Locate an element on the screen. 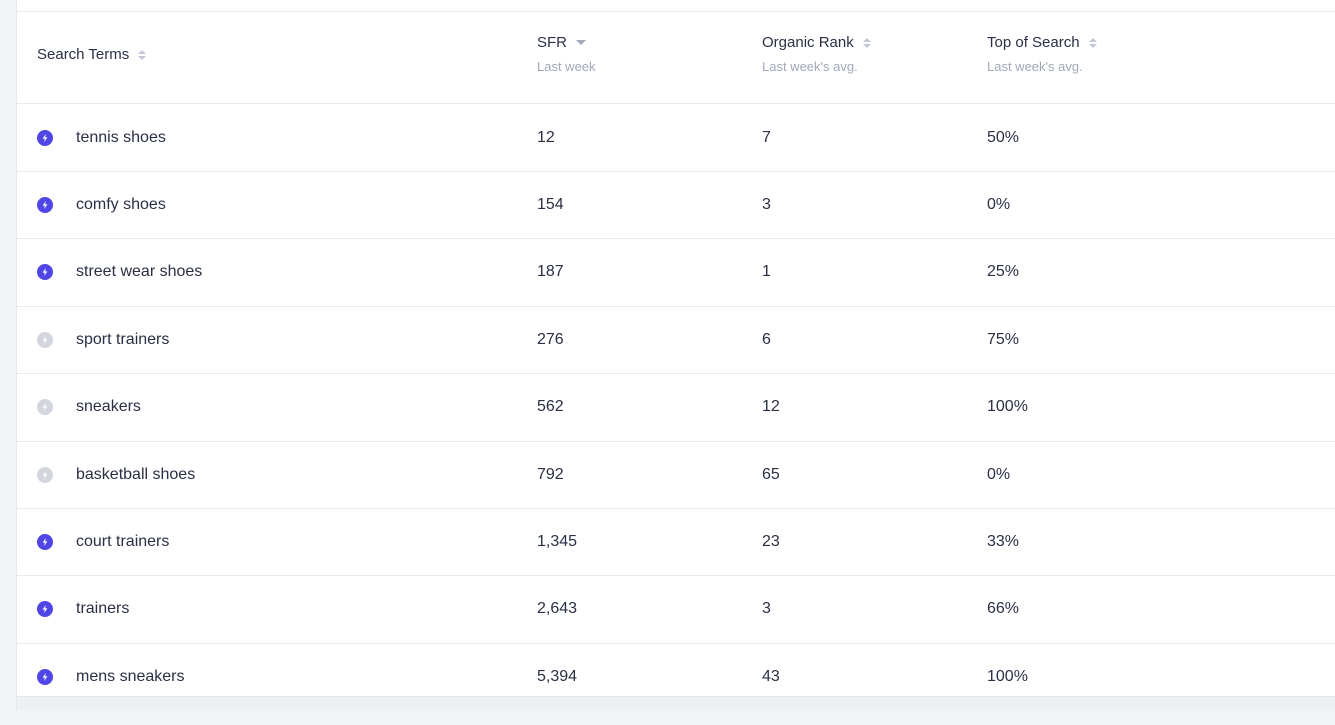 The height and width of the screenshot is (725, 1335). search-term-label: mens sneakers is located at coordinates (130, 676).